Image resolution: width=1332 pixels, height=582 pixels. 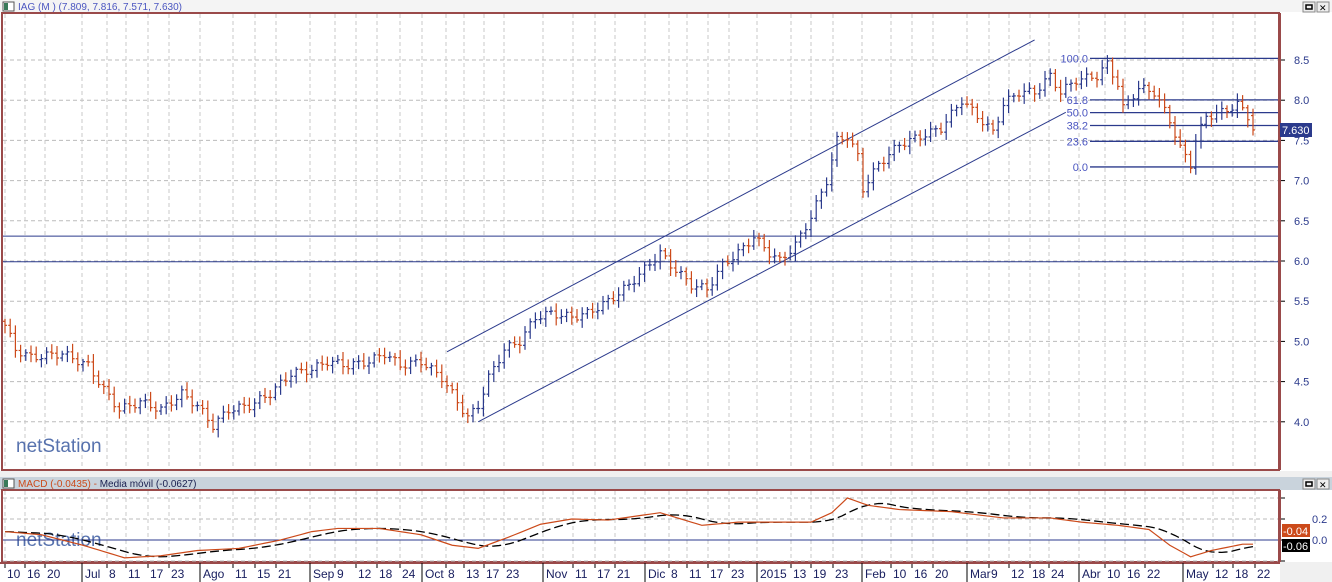 I want to click on fibonacci-label: 0.0, so click(x=1080, y=168).